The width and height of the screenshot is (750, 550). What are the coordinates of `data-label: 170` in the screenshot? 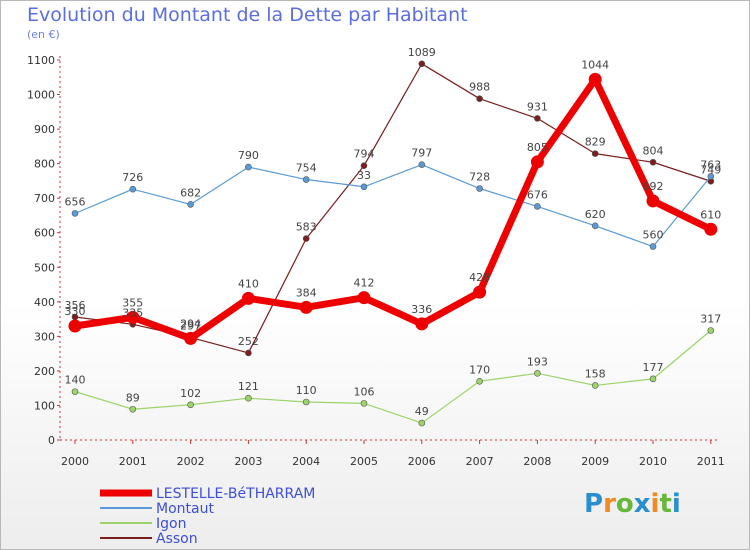 It's located at (479, 369).